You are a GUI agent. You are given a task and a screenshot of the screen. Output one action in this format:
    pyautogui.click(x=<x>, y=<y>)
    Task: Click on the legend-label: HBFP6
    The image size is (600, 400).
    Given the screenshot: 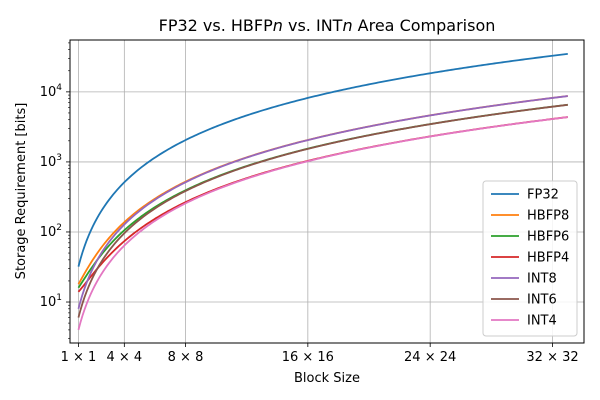 What is the action you would take?
    pyautogui.click(x=548, y=237)
    